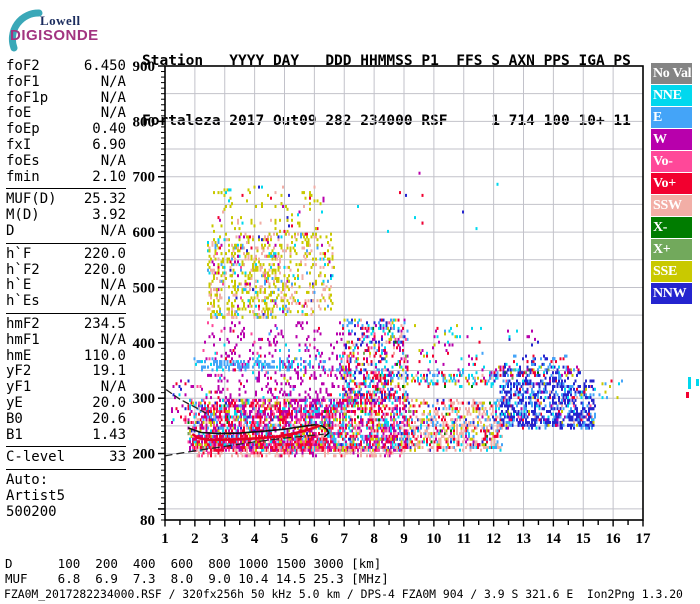 The height and width of the screenshot is (604, 700). I want to click on legend-label: No Val, so click(671, 74).